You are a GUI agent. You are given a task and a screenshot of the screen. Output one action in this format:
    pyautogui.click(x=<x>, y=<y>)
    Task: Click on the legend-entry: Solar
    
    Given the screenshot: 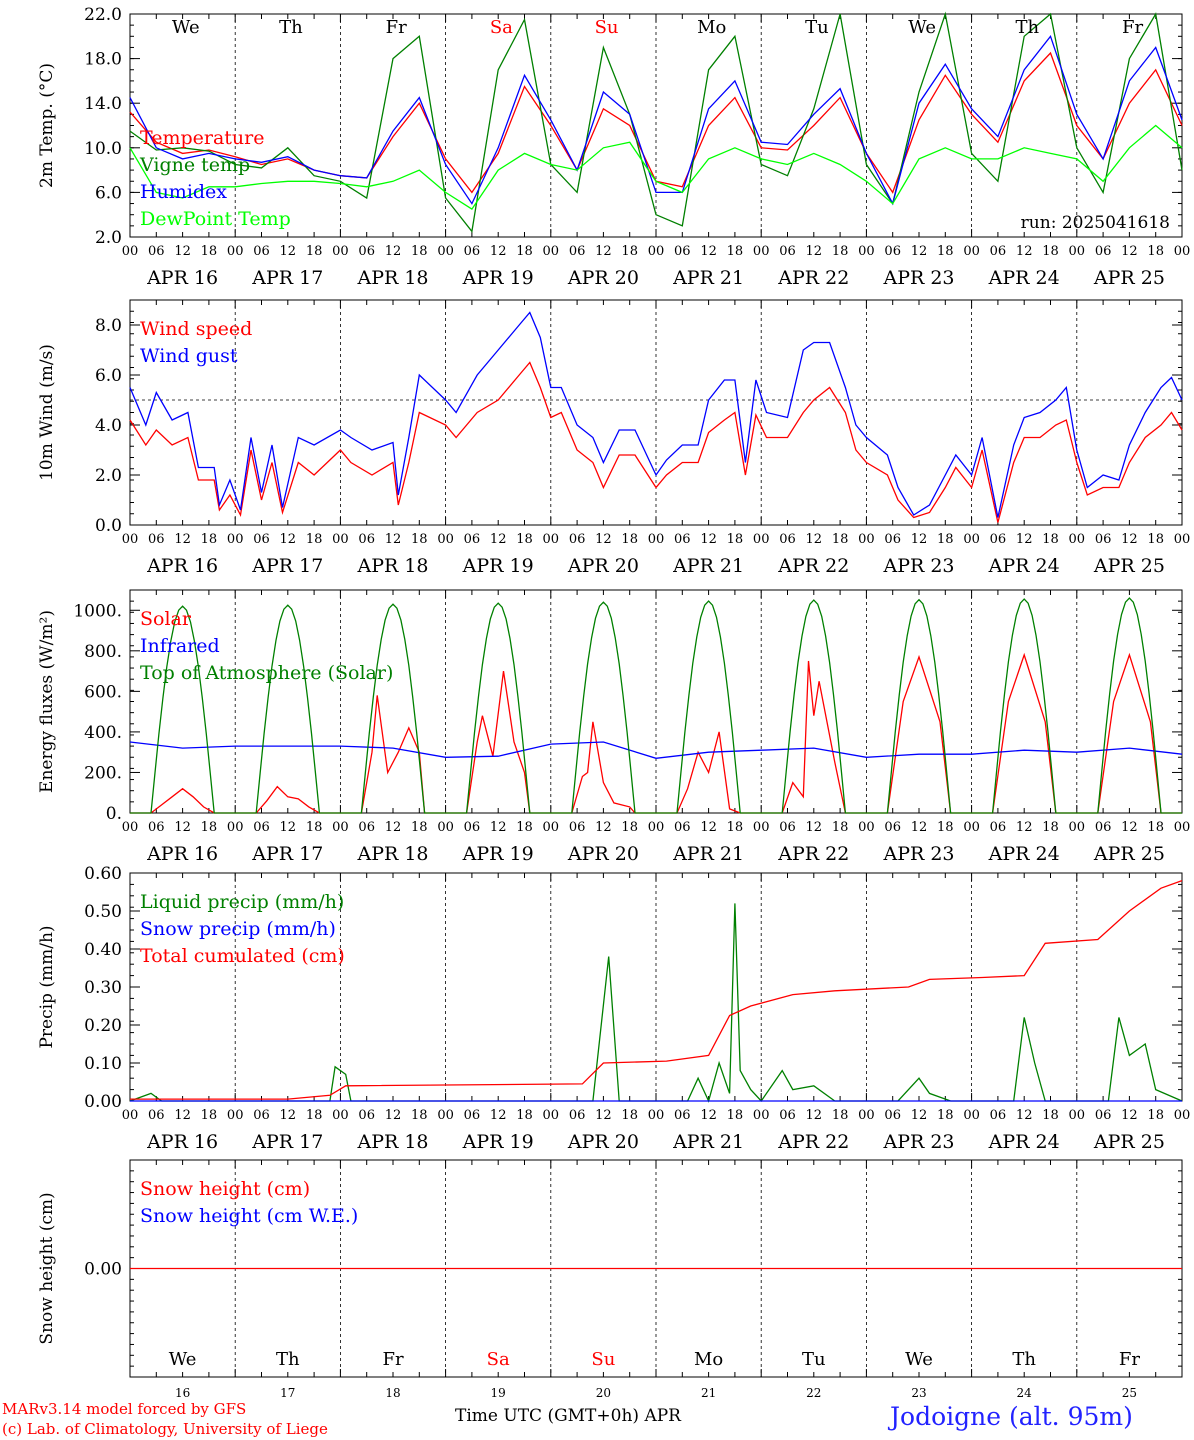 What is the action you would take?
    pyautogui.click(x=166, y=619)
    